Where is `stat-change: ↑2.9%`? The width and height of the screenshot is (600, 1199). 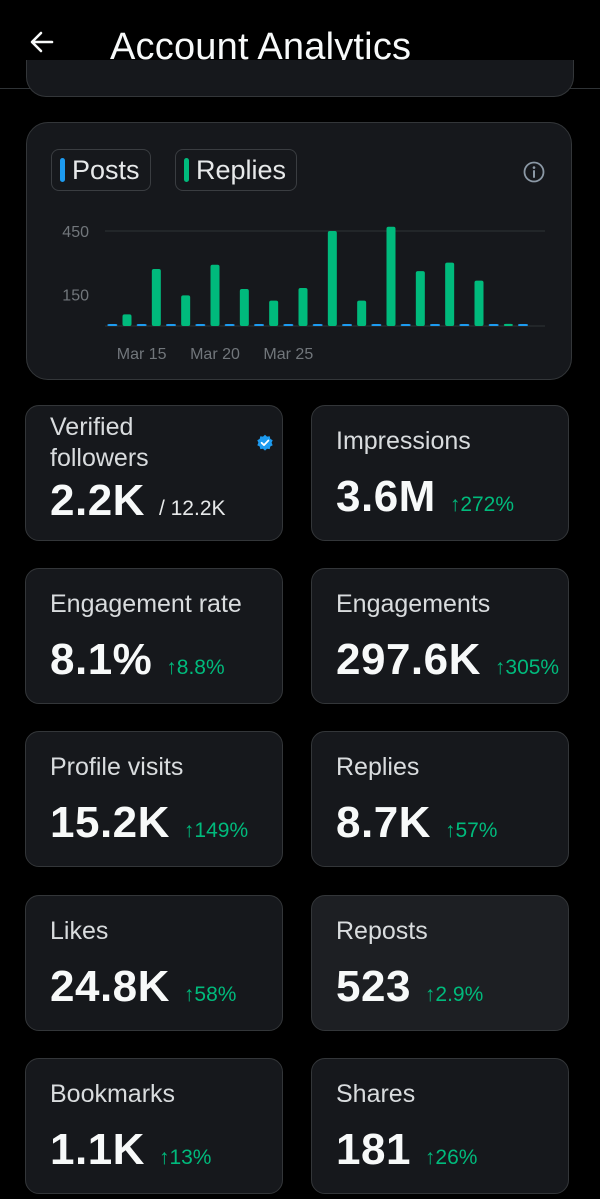
stat-change: ↑2.9% is located at coordinates (454, 994).